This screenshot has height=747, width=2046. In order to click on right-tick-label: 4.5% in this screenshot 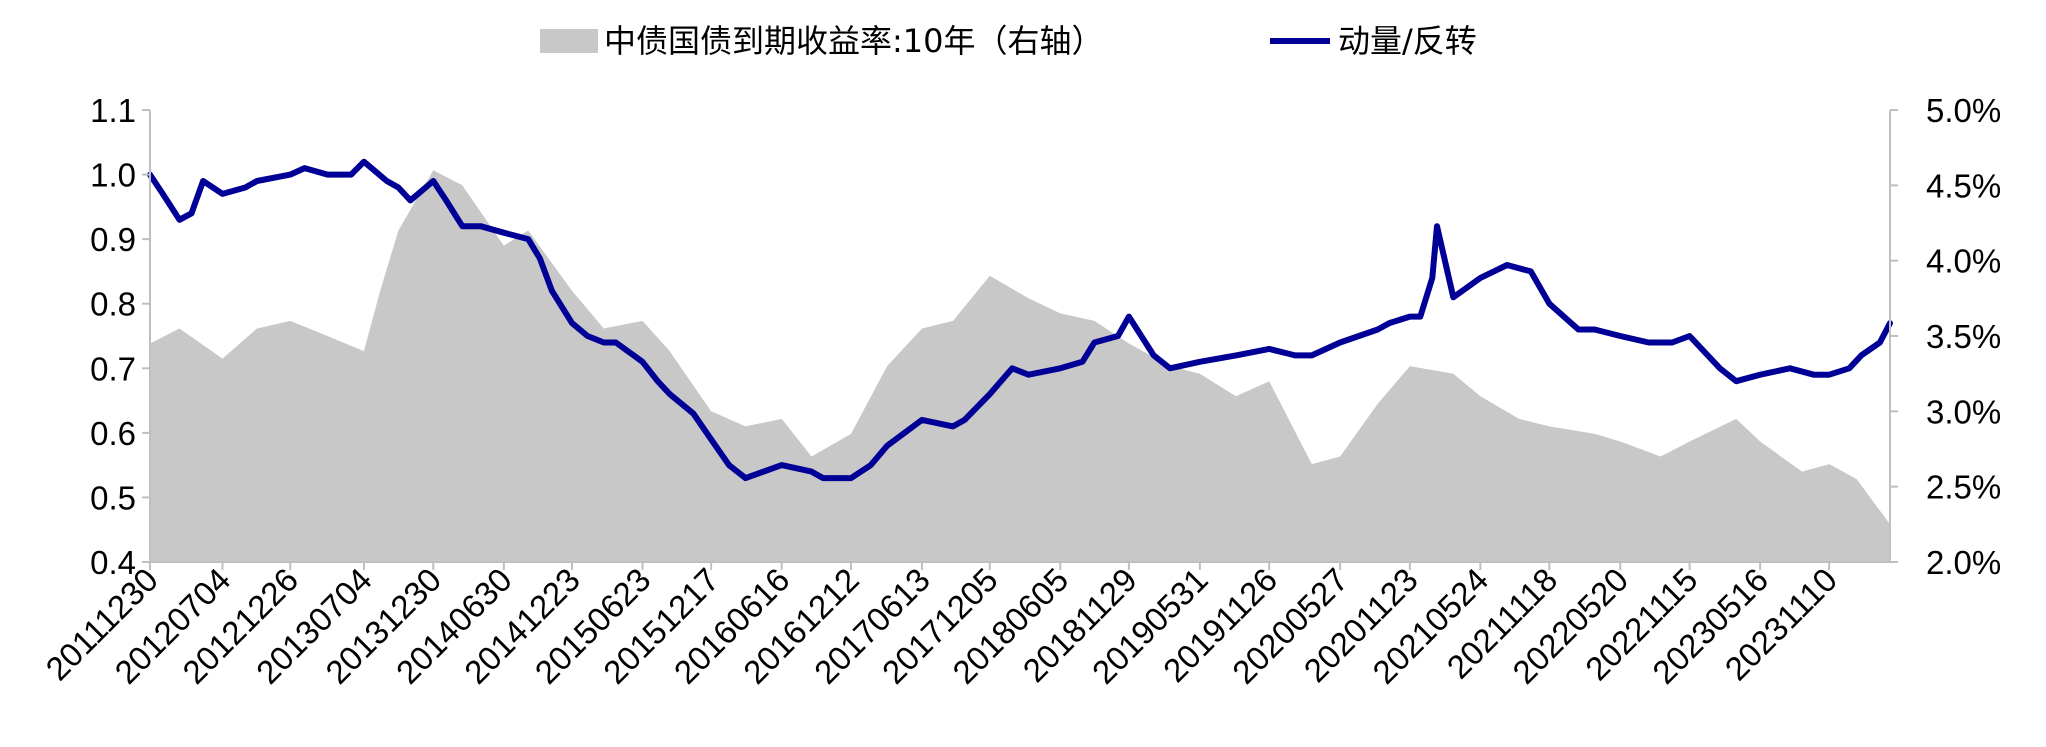, I will do `click(1963, 185)`.